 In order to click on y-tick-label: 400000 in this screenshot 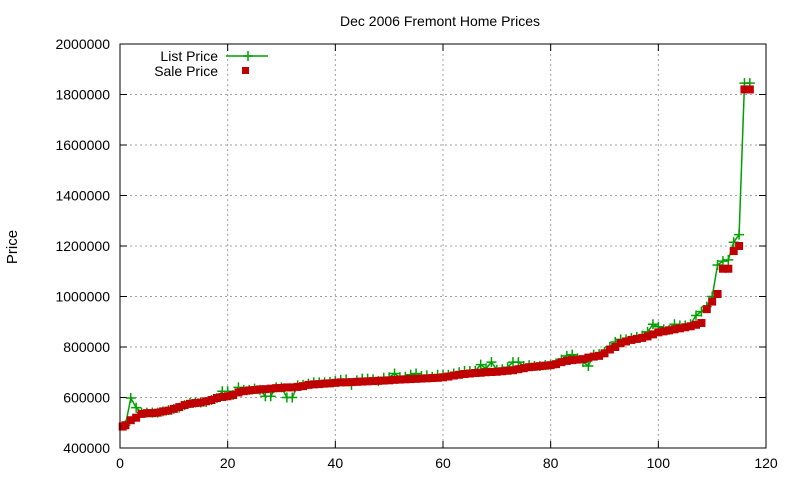, I will do `click(86, 448)`.